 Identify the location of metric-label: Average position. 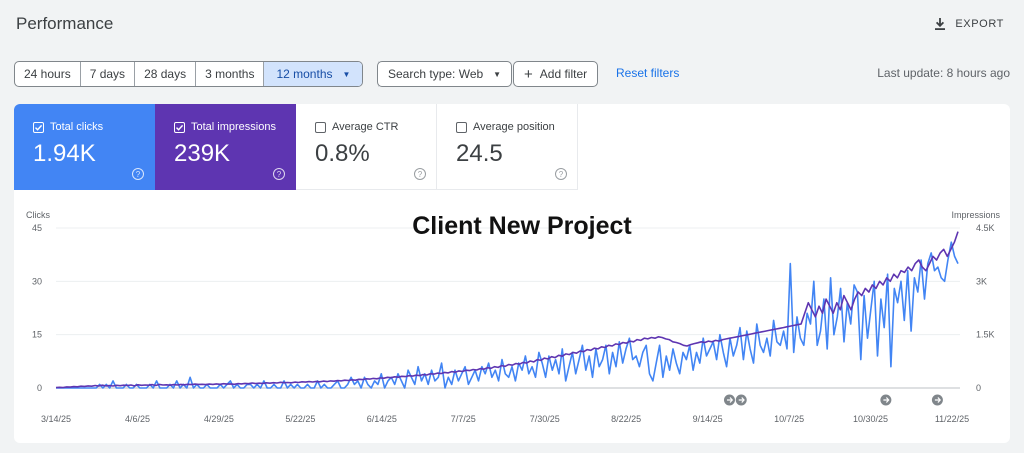
(514, 127).